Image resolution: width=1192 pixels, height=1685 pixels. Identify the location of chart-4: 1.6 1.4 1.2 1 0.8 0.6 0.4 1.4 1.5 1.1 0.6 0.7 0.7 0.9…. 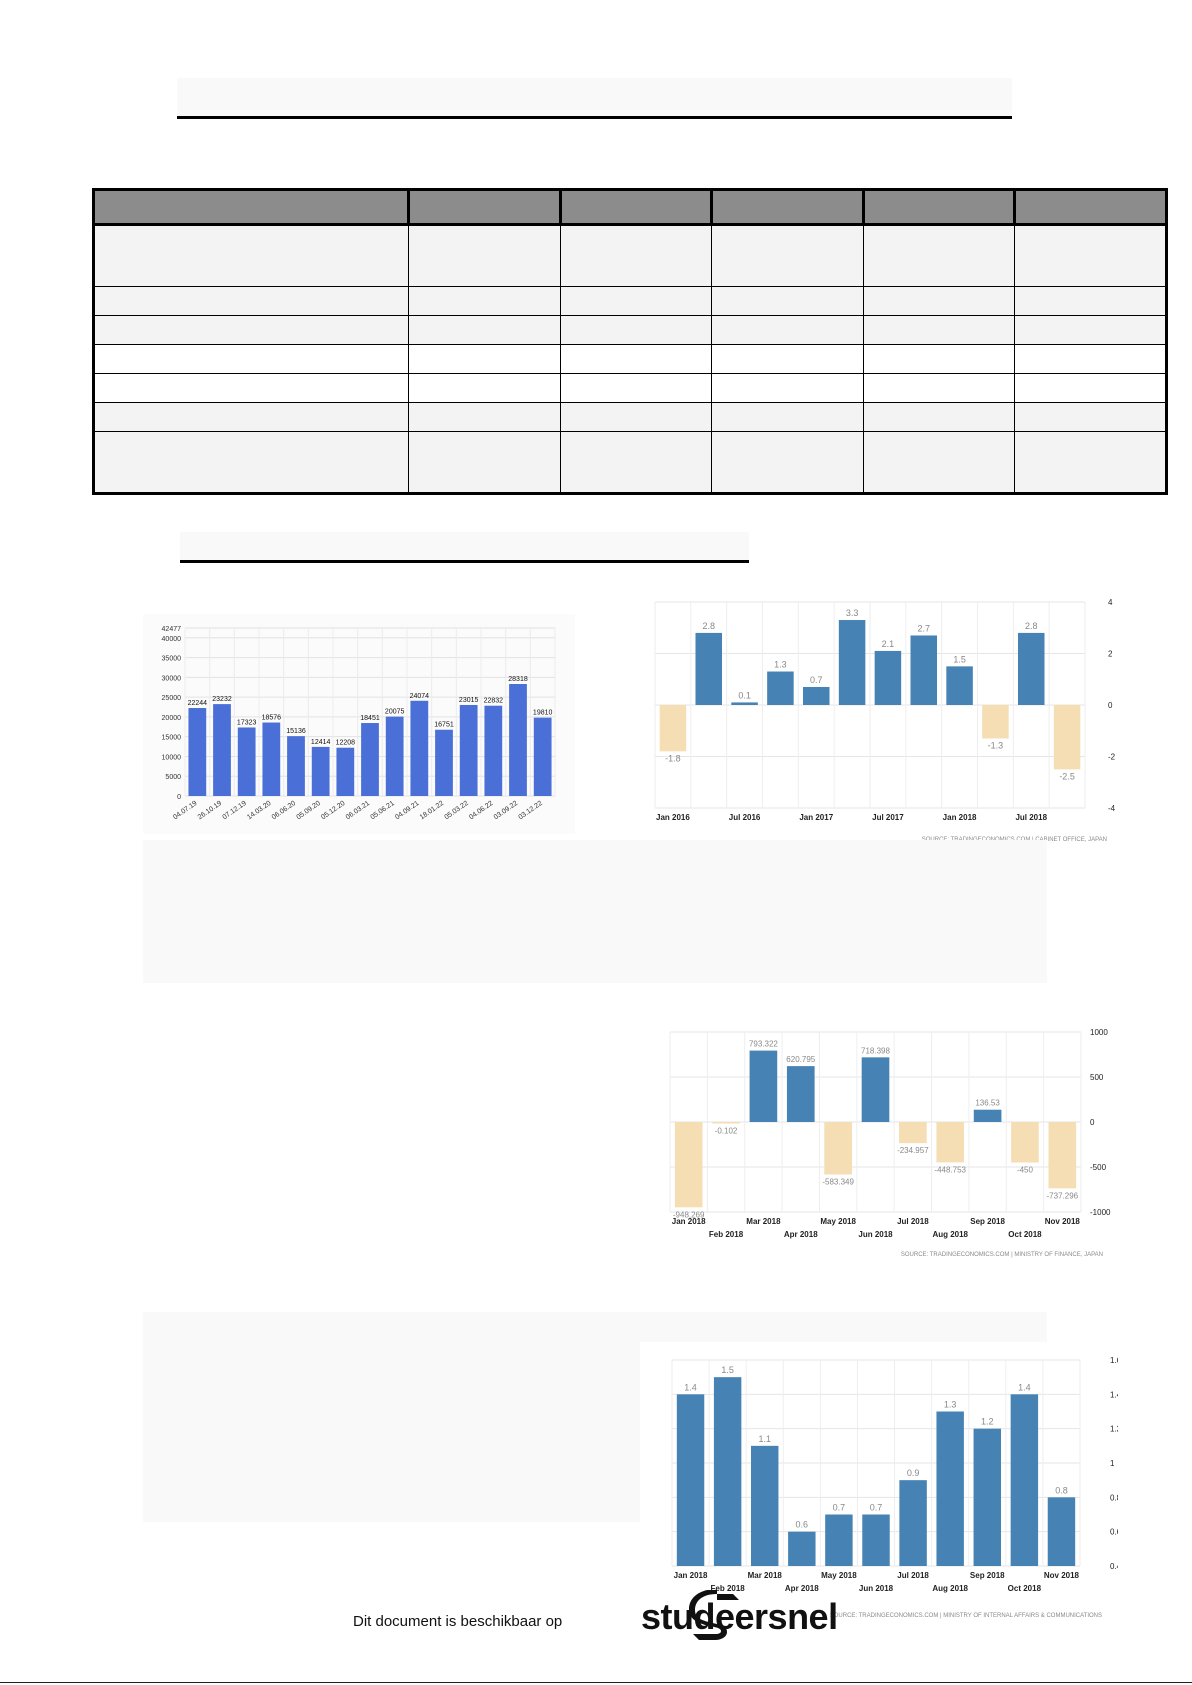
(879, 1481).